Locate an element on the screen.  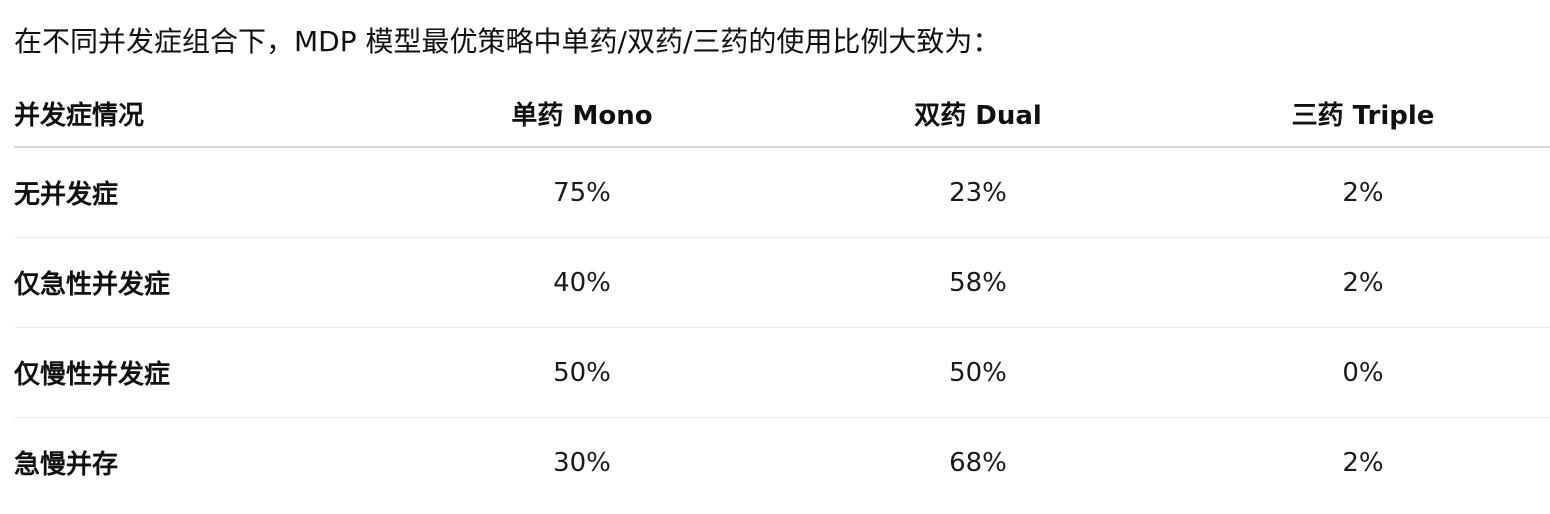
cell-dual: 68% is located at coordinates (978, 462).